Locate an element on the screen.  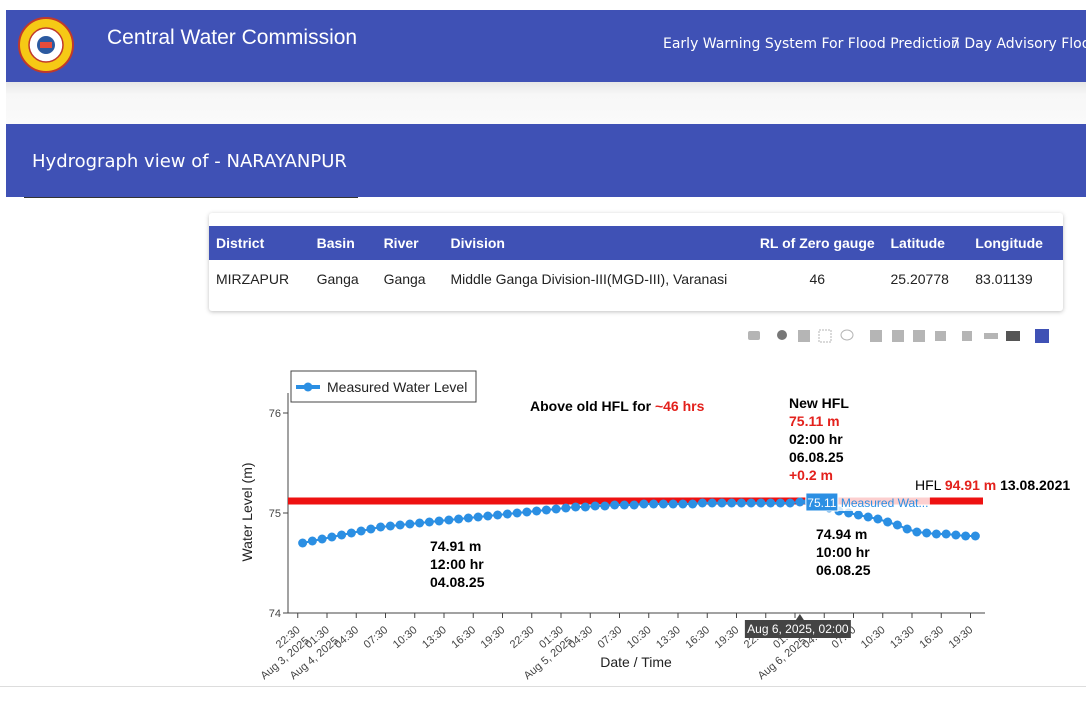
zoom-in-button is located at coordinates (876, 336).